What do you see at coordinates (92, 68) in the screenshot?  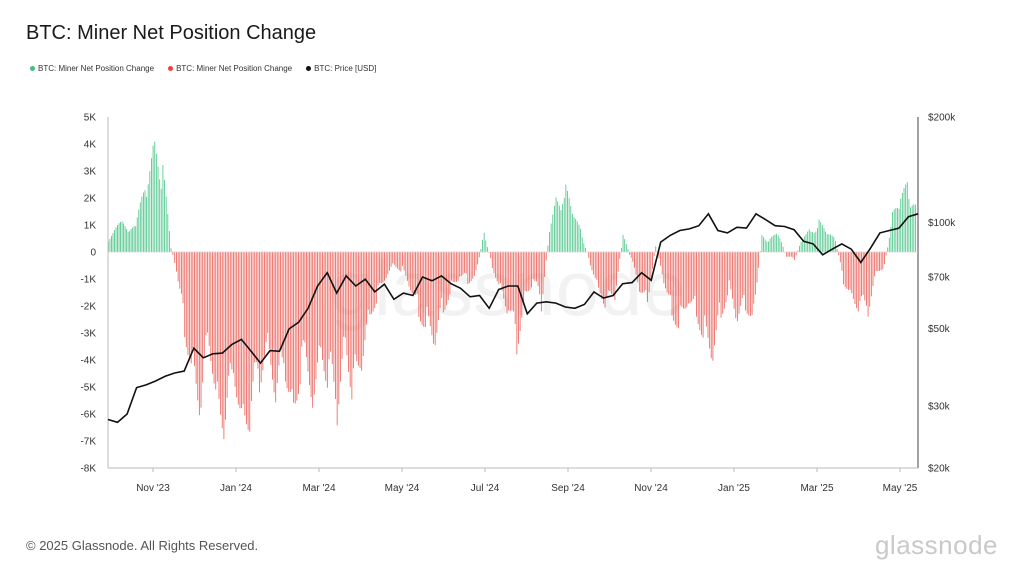 I see `legend-item-netpos-positive: BTC: Miner Net Position Change` at bounding box center [92, 68].